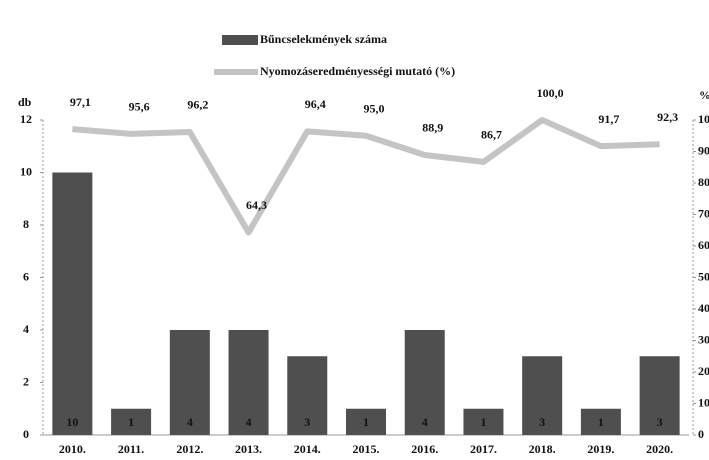 The image size is (709, 460). What do you see at coordinates (424, 449) in the screenshot?
I see `x-tick-label: 2016.` at bounding box center [424, 449].